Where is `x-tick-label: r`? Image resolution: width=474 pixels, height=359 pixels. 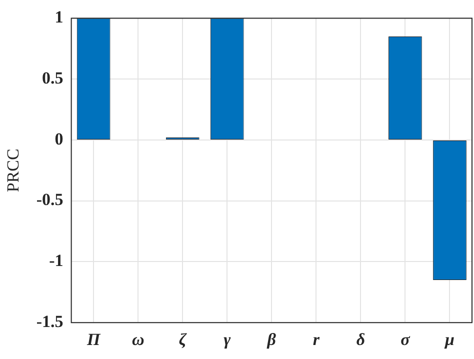
x-tick-label: r is located at coordinates (316, 340).